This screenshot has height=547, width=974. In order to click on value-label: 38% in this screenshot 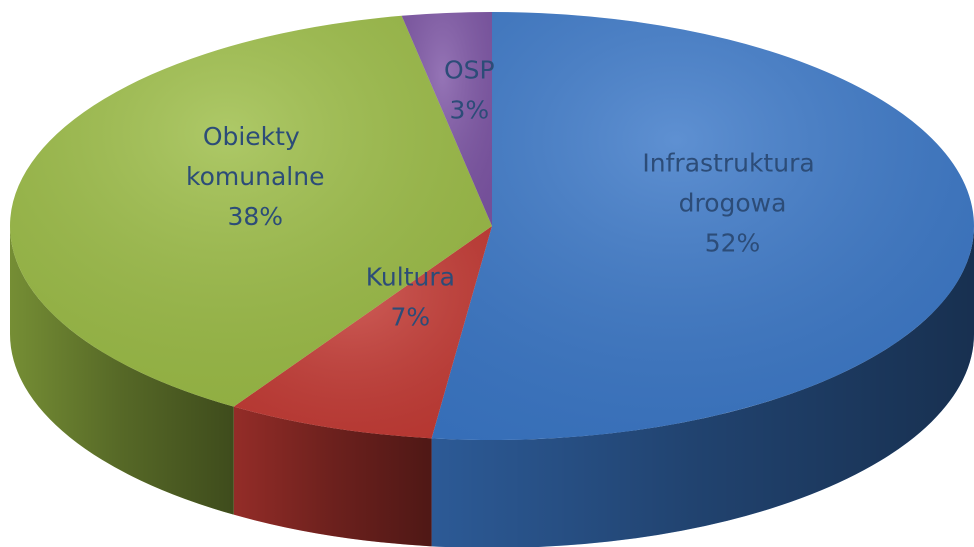, I will do `click(255, 216)`.